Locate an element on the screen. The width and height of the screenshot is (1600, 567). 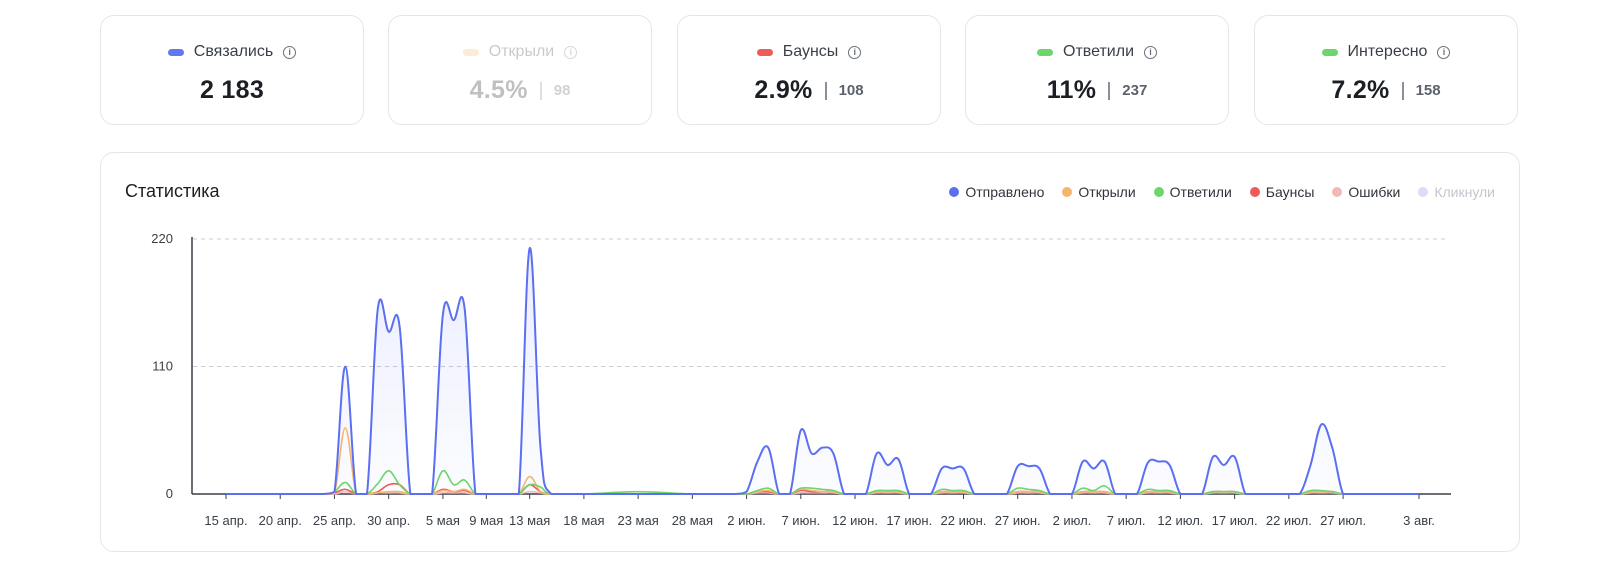
stat-card-label: Интересно is located at coordinates (1387, 51).